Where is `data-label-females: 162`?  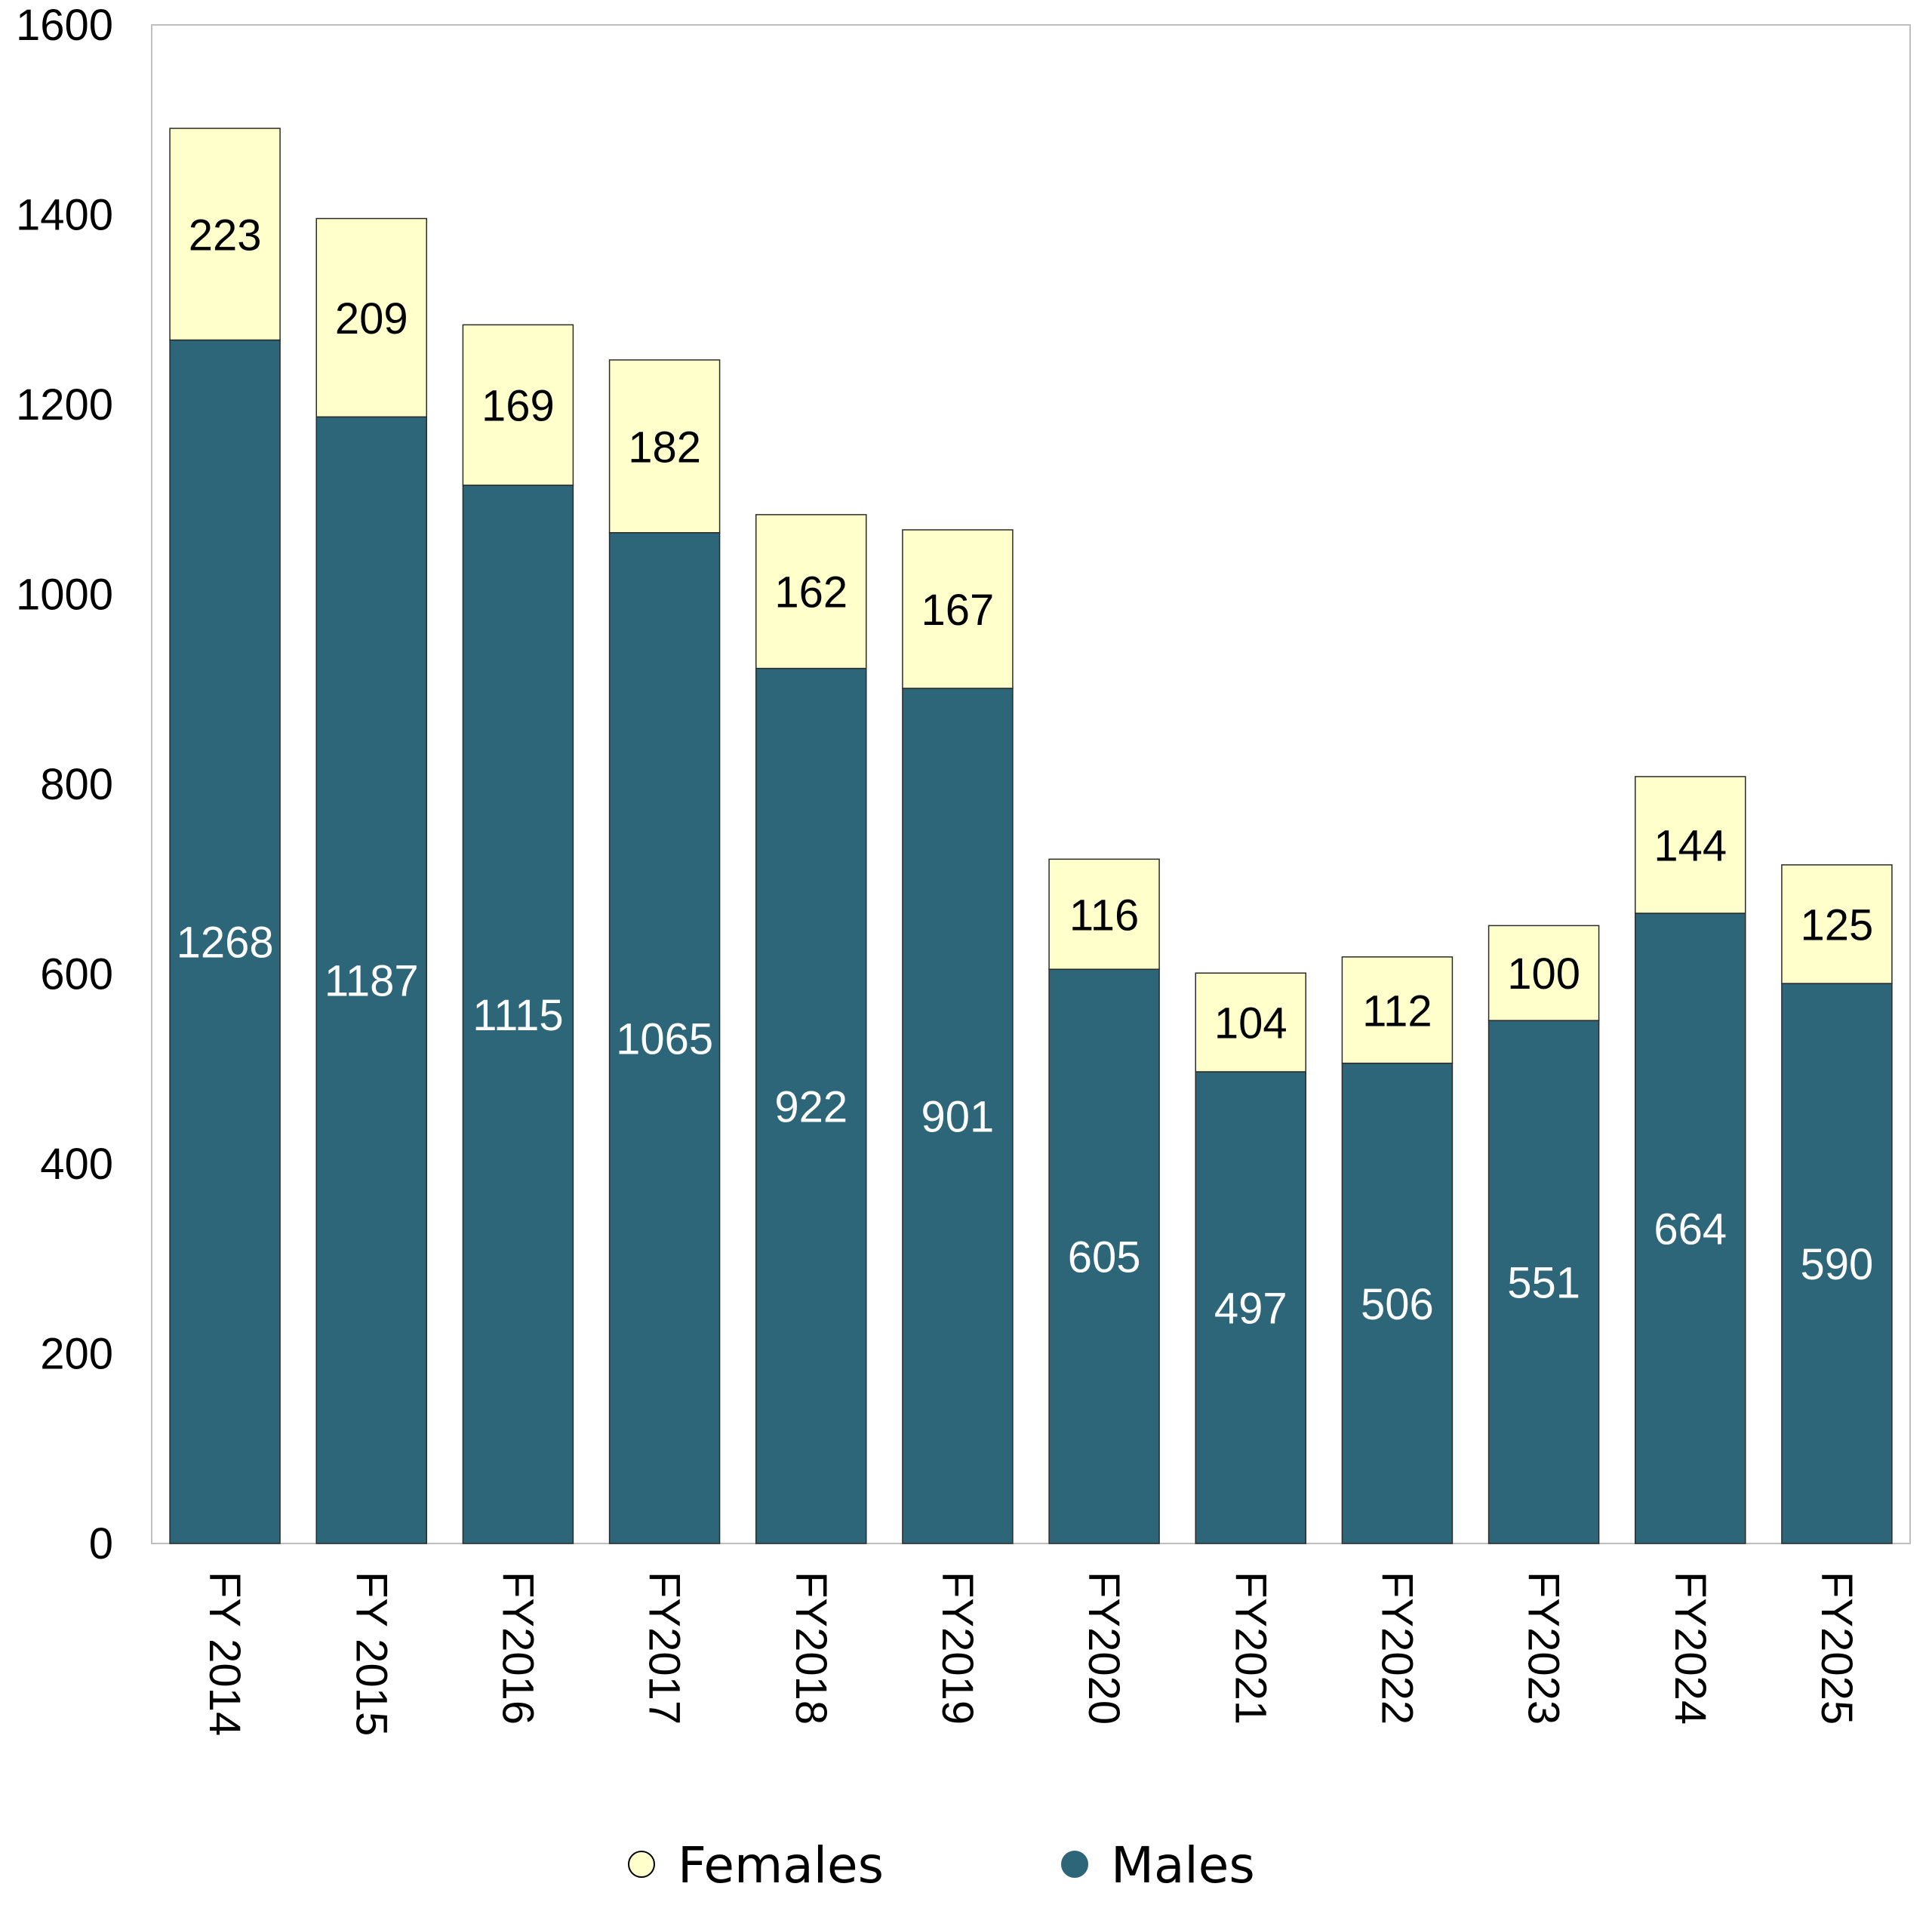
data-label-females: 162 is located at coordinates (811, 592).